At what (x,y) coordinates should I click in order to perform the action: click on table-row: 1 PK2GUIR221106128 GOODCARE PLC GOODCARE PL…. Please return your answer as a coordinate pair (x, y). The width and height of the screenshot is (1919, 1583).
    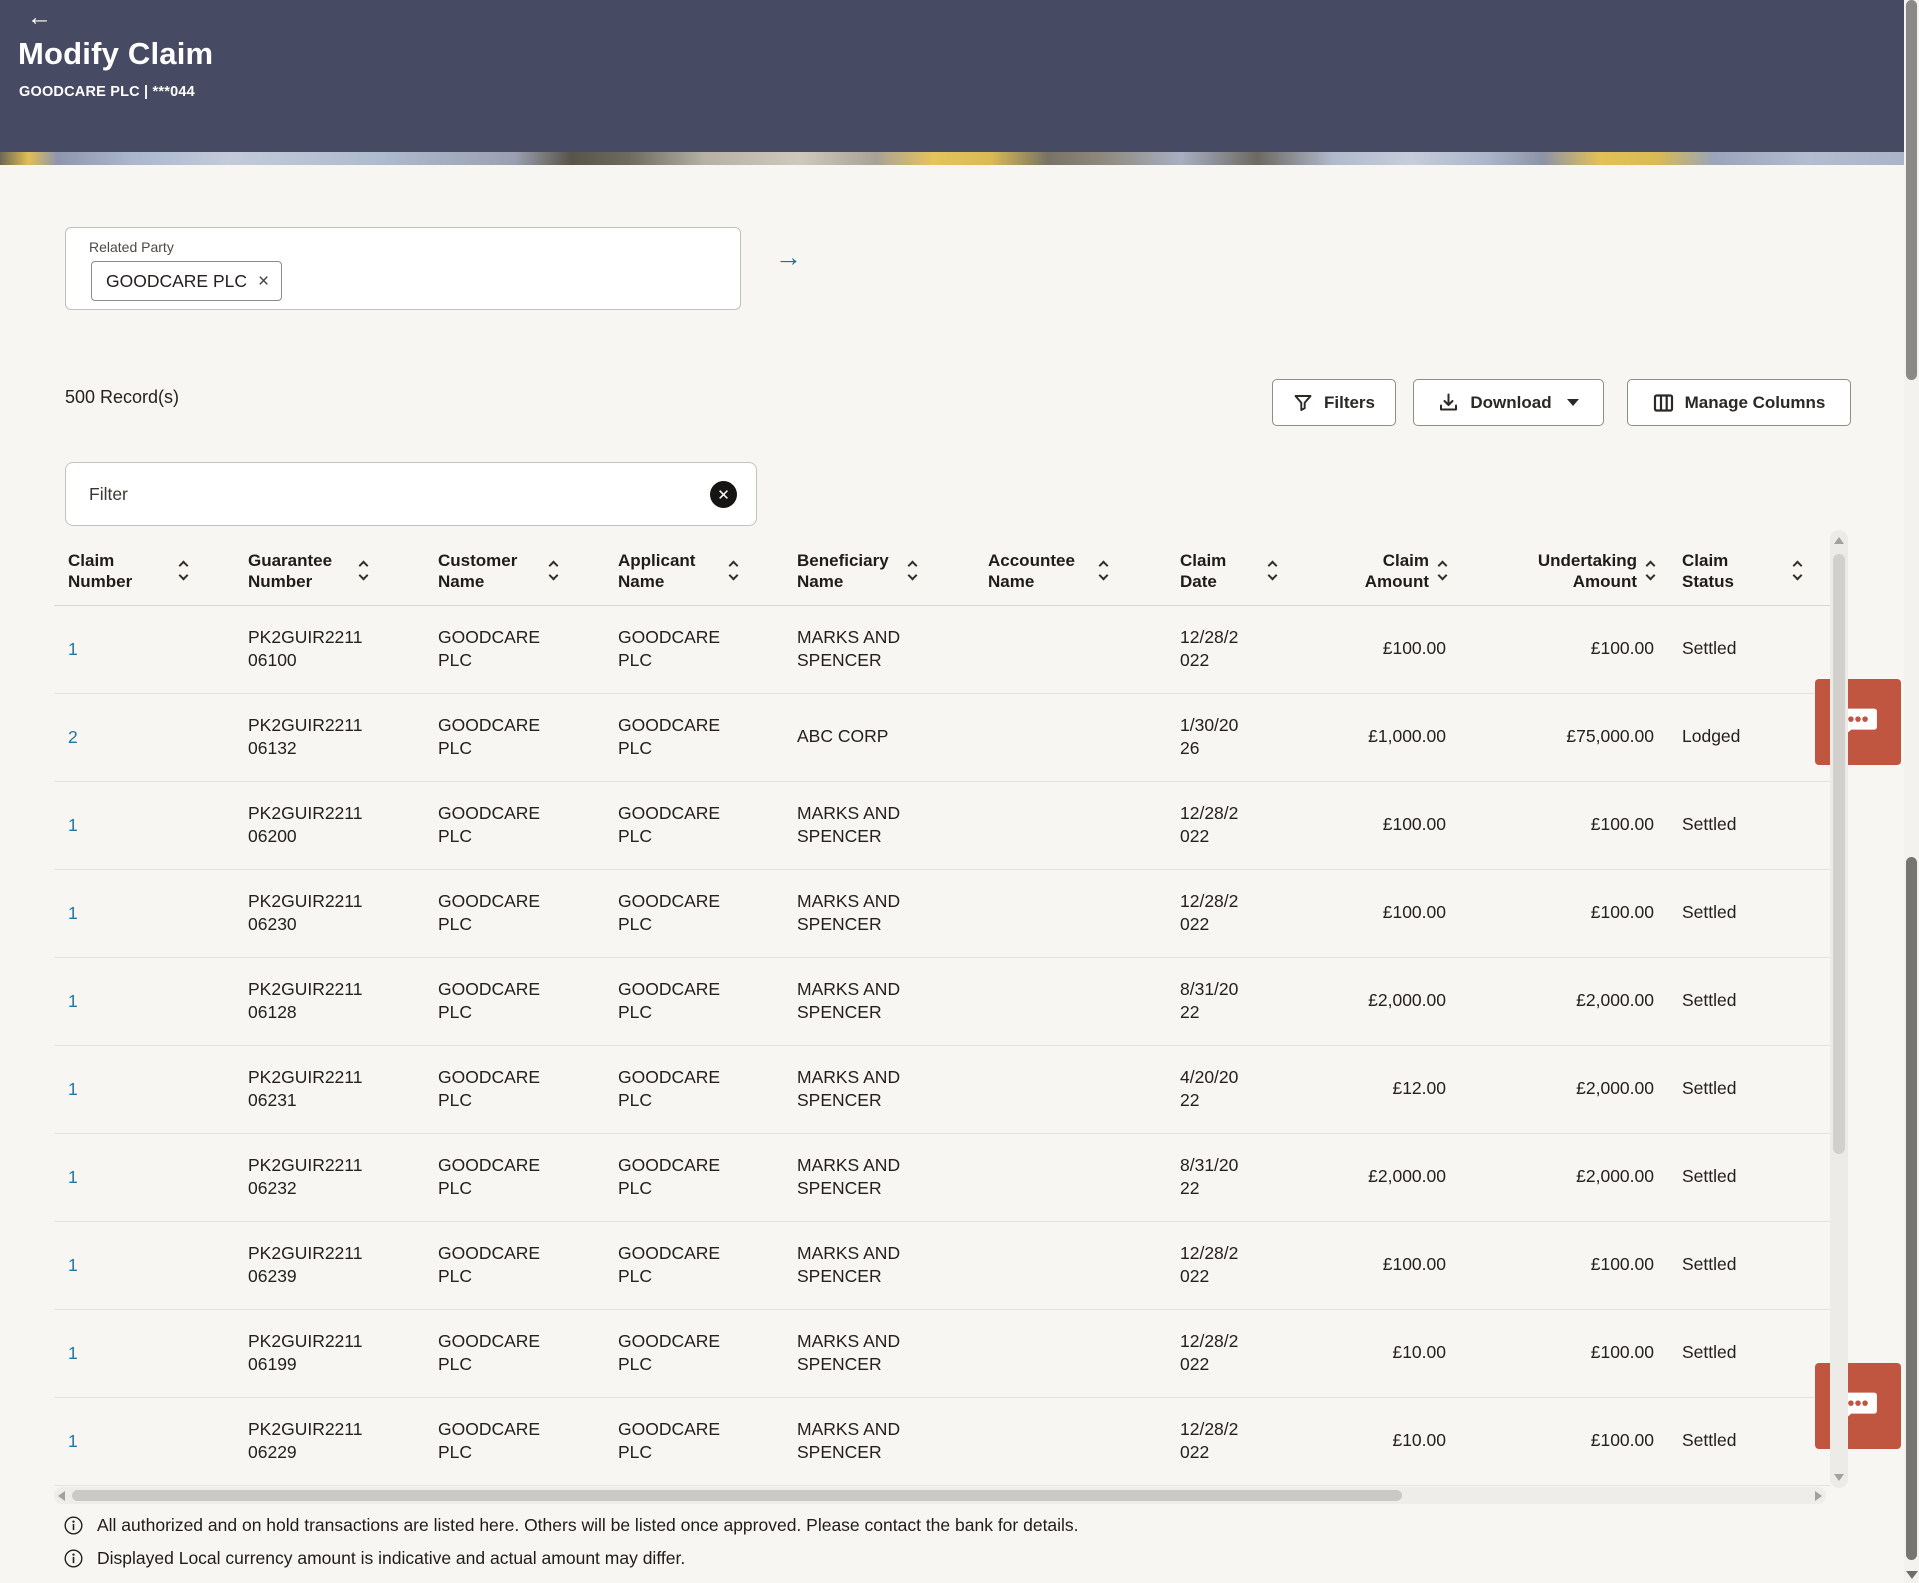
    Looking at the image, I should click on (942, 1001).